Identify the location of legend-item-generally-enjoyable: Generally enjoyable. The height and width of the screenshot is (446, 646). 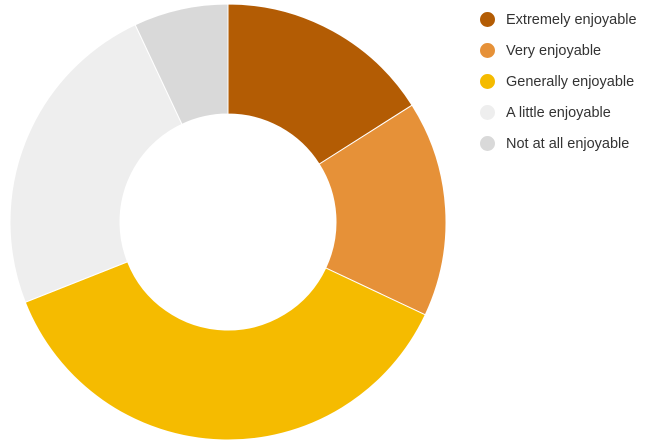
(558, 81).